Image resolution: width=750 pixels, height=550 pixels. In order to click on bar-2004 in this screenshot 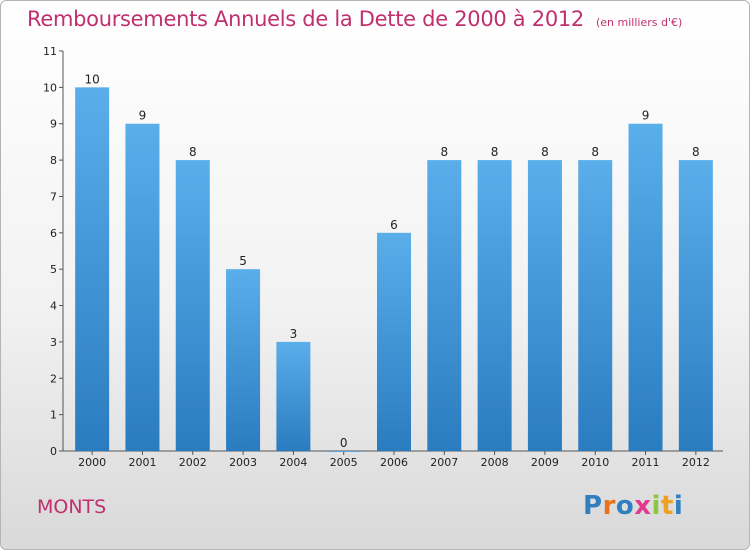, I will do `click(293, 396)`.